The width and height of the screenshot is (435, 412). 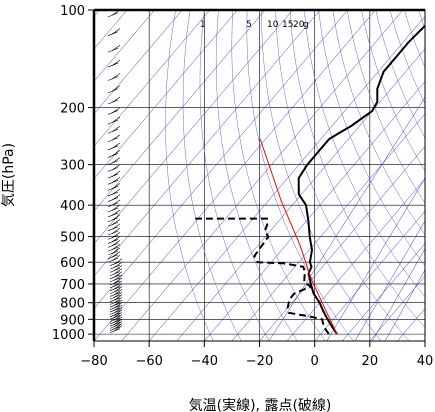 I want to click on y-tick-label: 100, so click(x=72, y=11).